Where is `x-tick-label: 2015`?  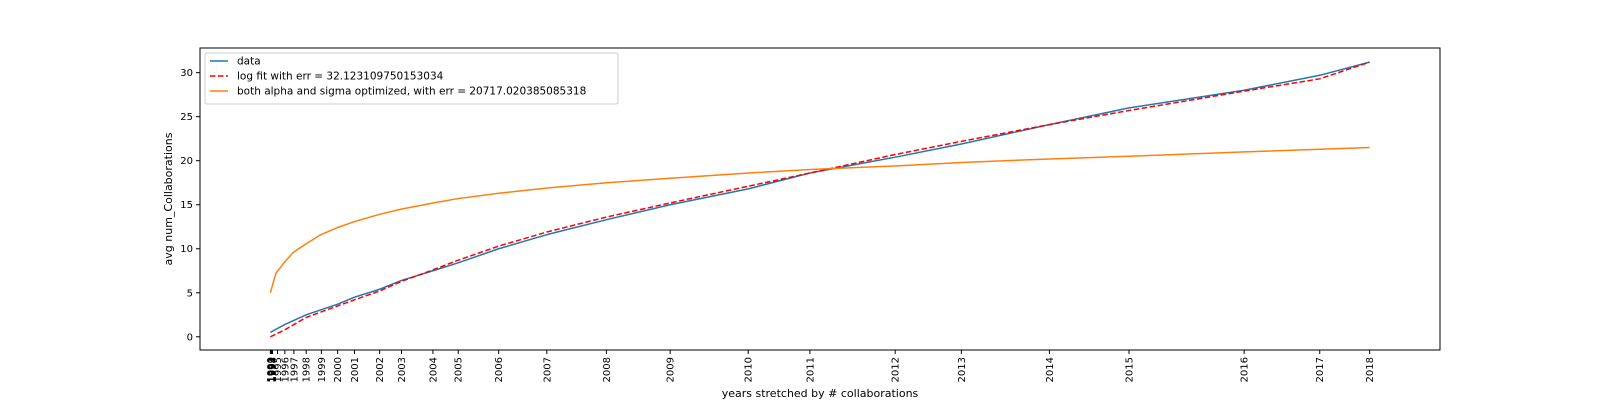 x-tick-label: 2015 is located at coordinates (1130, 369).